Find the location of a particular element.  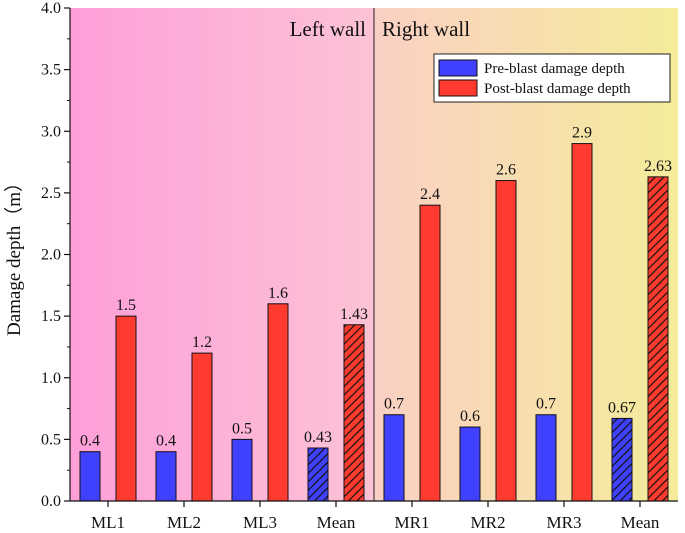

post-blast-value-label-6: 2.9 is located at coordinates (582, 133).